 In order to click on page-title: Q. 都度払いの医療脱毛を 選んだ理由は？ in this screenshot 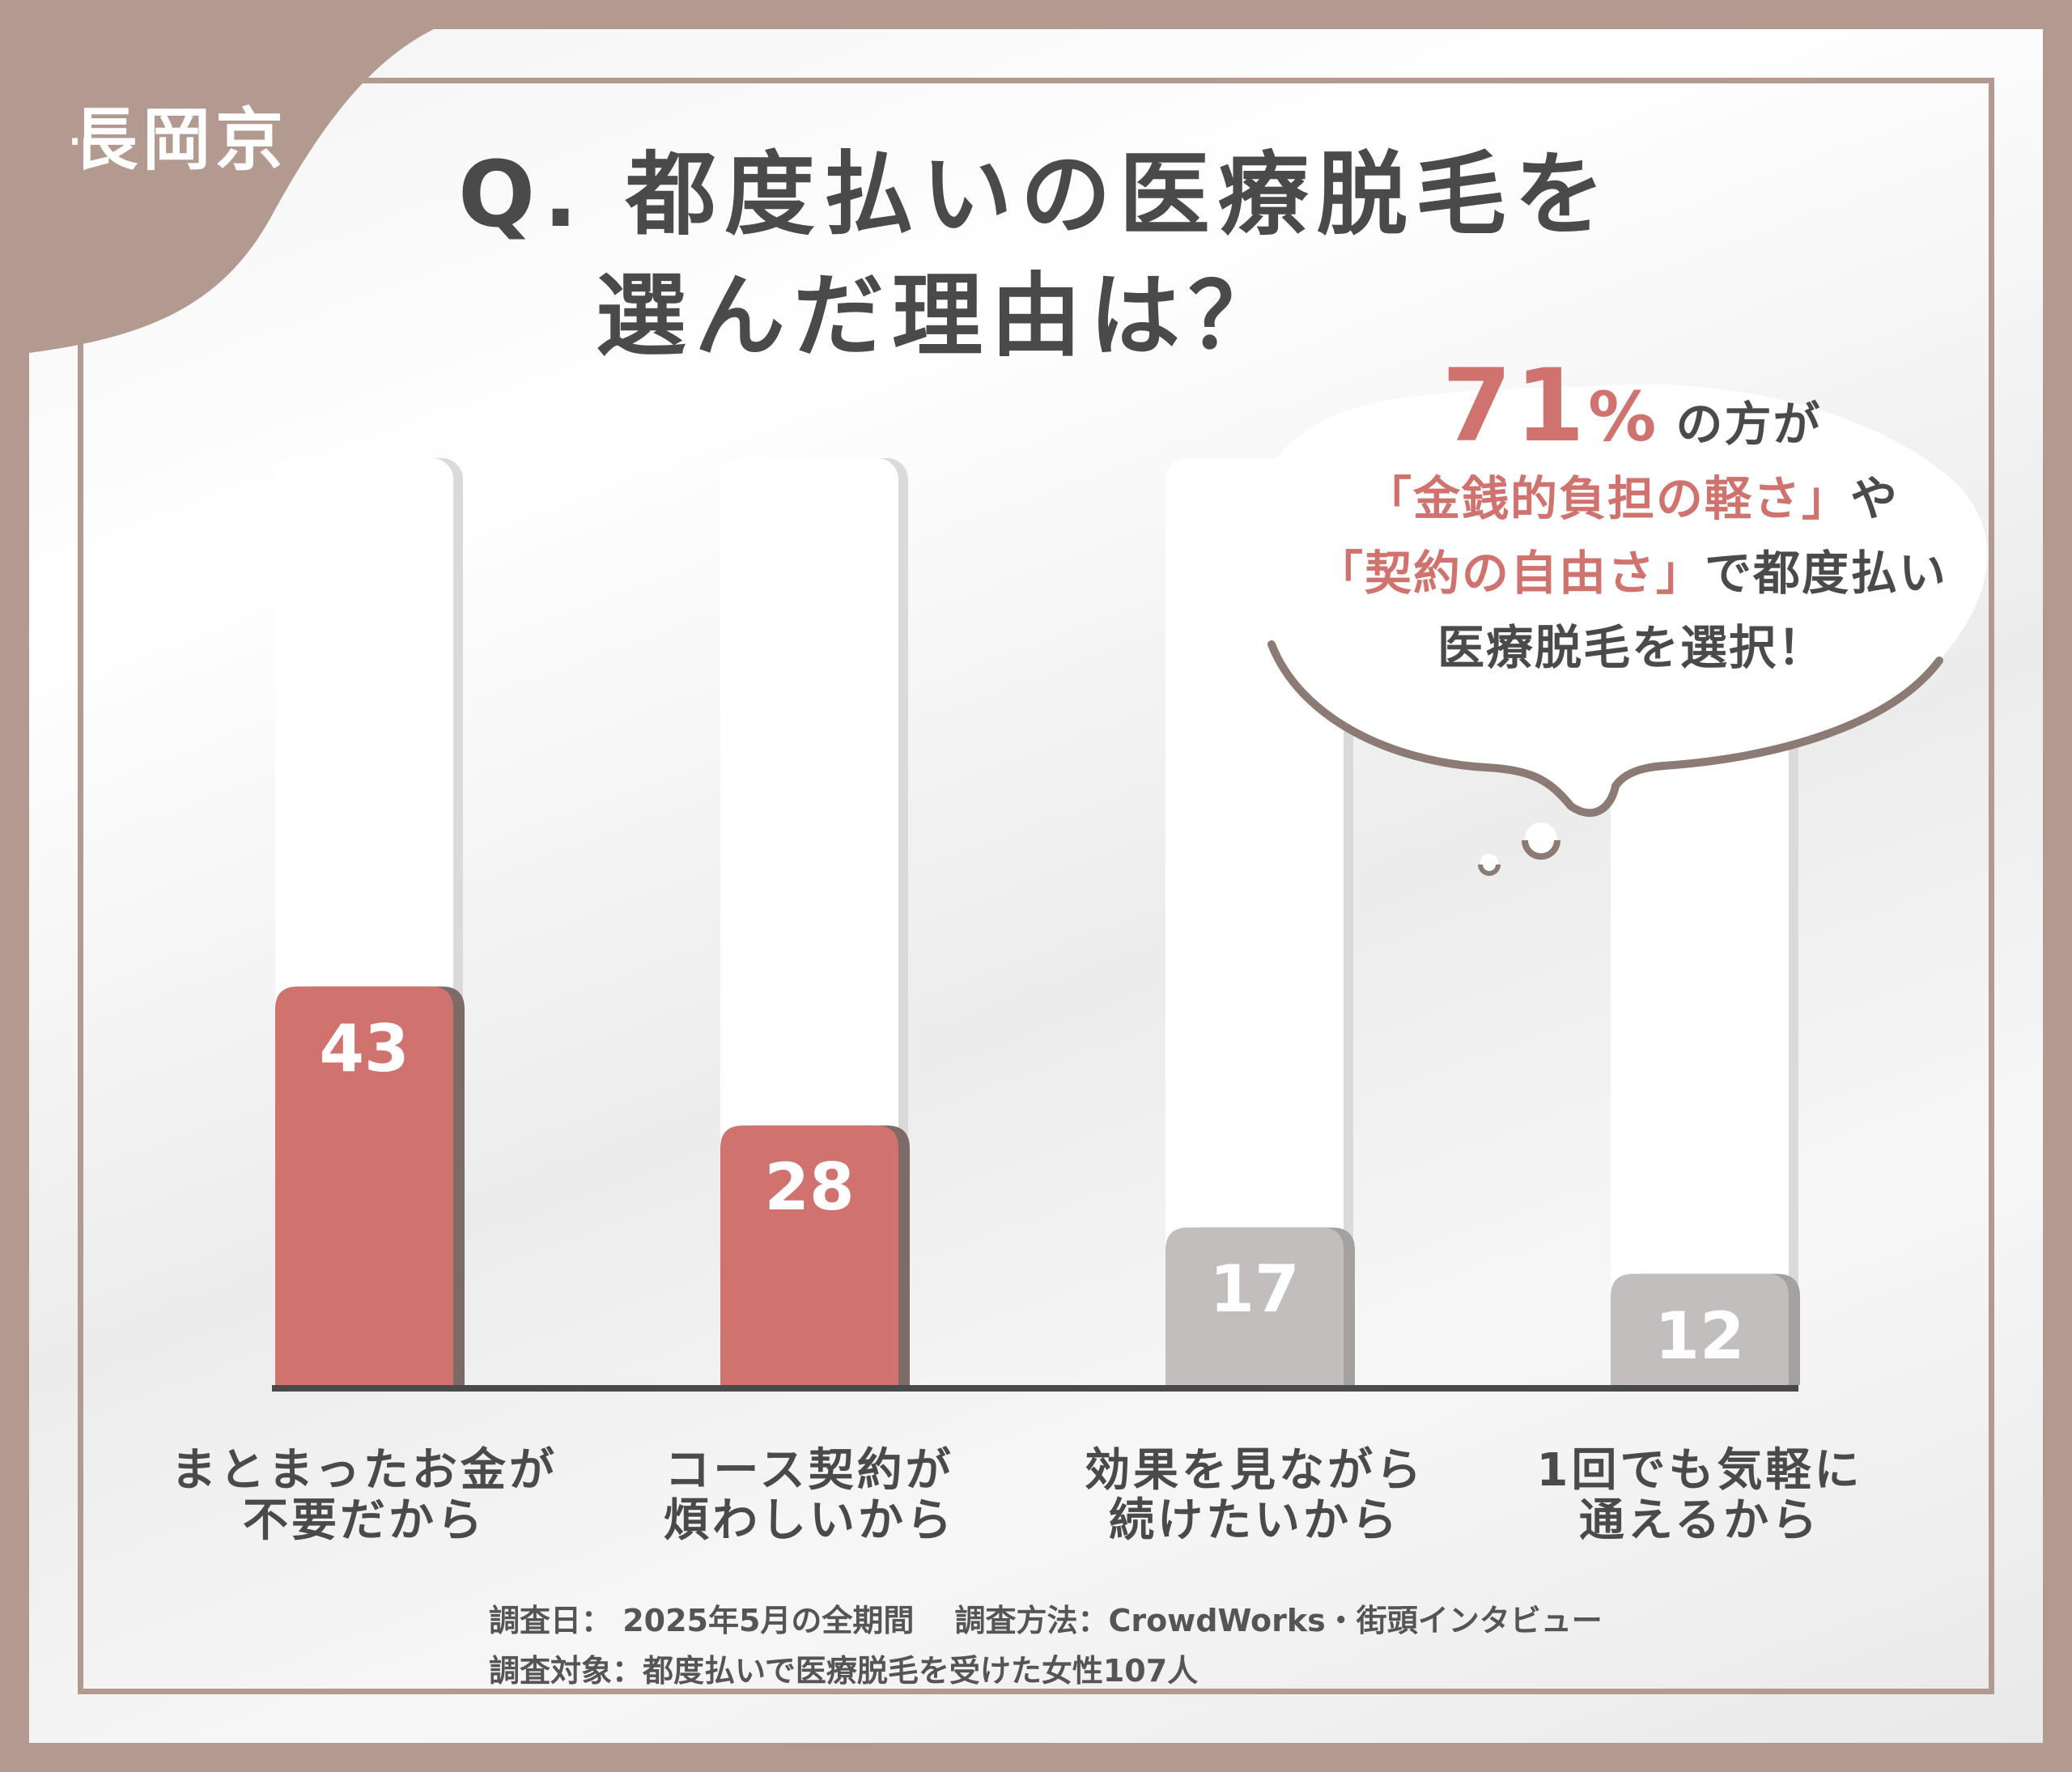, I will do `click(1035, 256)`.